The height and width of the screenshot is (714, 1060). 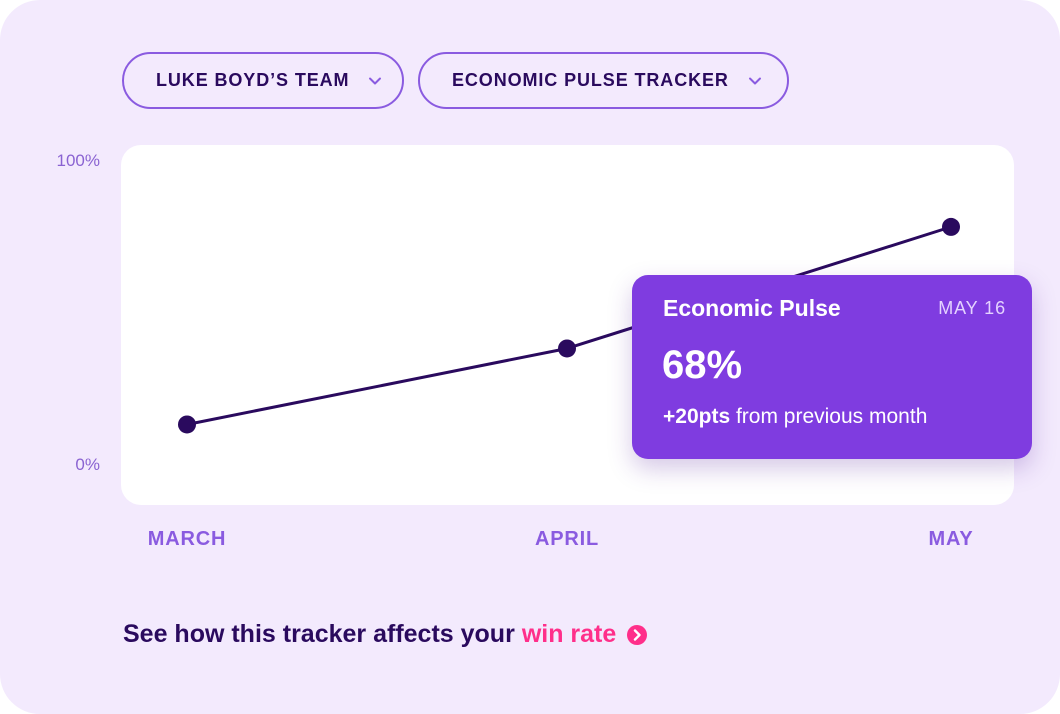 What do you see at coordinates (187, 539) in the screenshot?
I see `x-tick-label: MARCH` at bounding box center [187, 539].